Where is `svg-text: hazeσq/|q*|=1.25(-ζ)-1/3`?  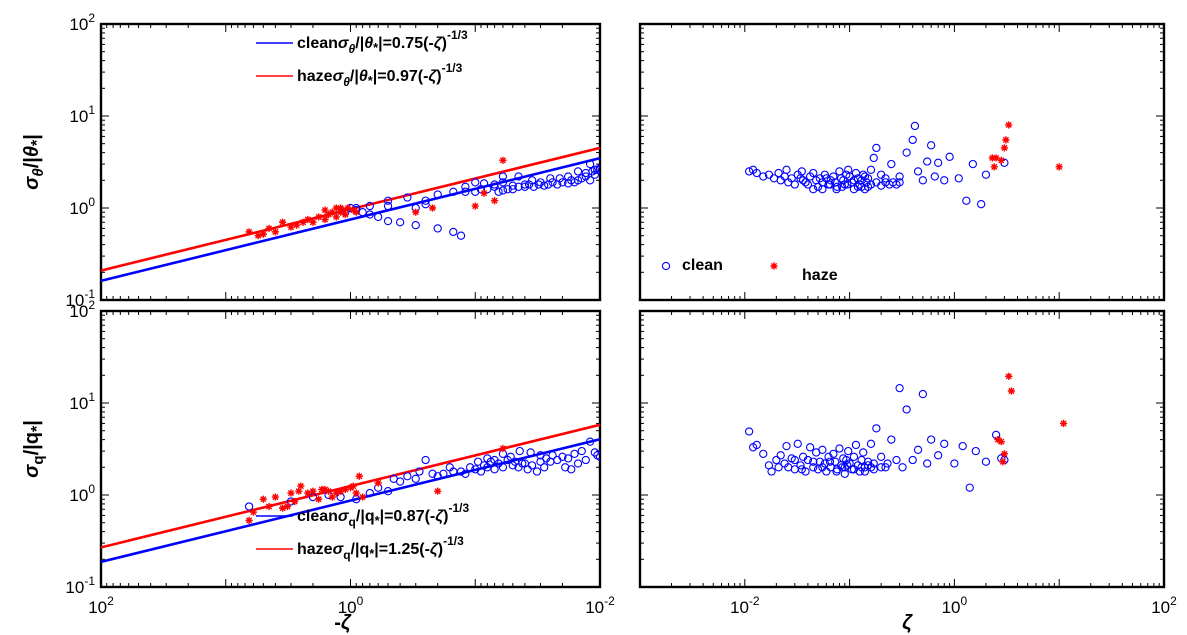
svg-text: hazeσq/|q*|=1.25(-ζ)-1/3 is located at coordinates (380, 548).